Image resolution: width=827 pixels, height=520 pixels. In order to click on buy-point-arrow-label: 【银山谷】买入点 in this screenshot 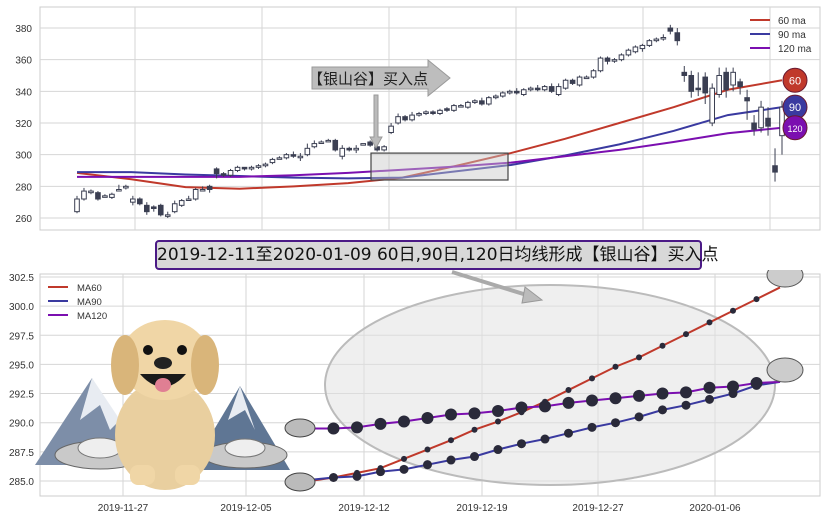, I will do `click(379, 104)`.